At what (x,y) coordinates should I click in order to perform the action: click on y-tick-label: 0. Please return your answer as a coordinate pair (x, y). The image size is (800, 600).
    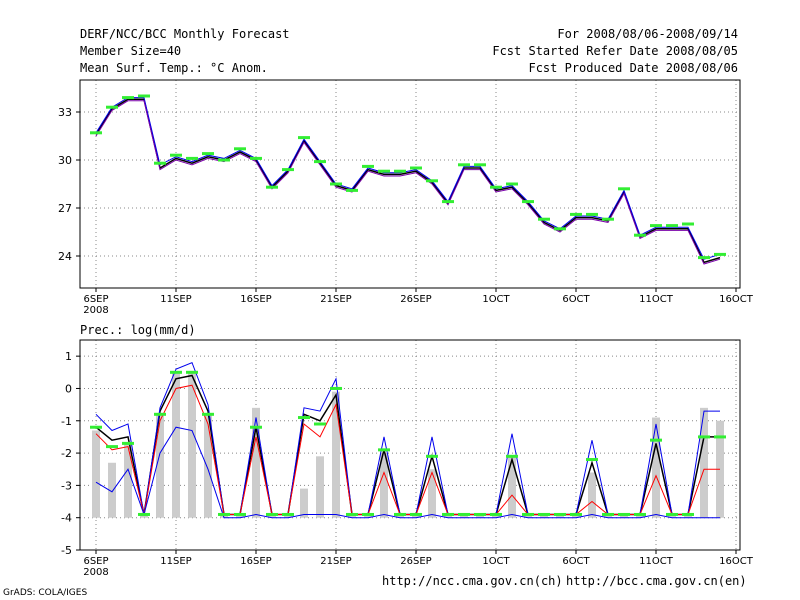
    Looking at the image, I should click on (68, 388).